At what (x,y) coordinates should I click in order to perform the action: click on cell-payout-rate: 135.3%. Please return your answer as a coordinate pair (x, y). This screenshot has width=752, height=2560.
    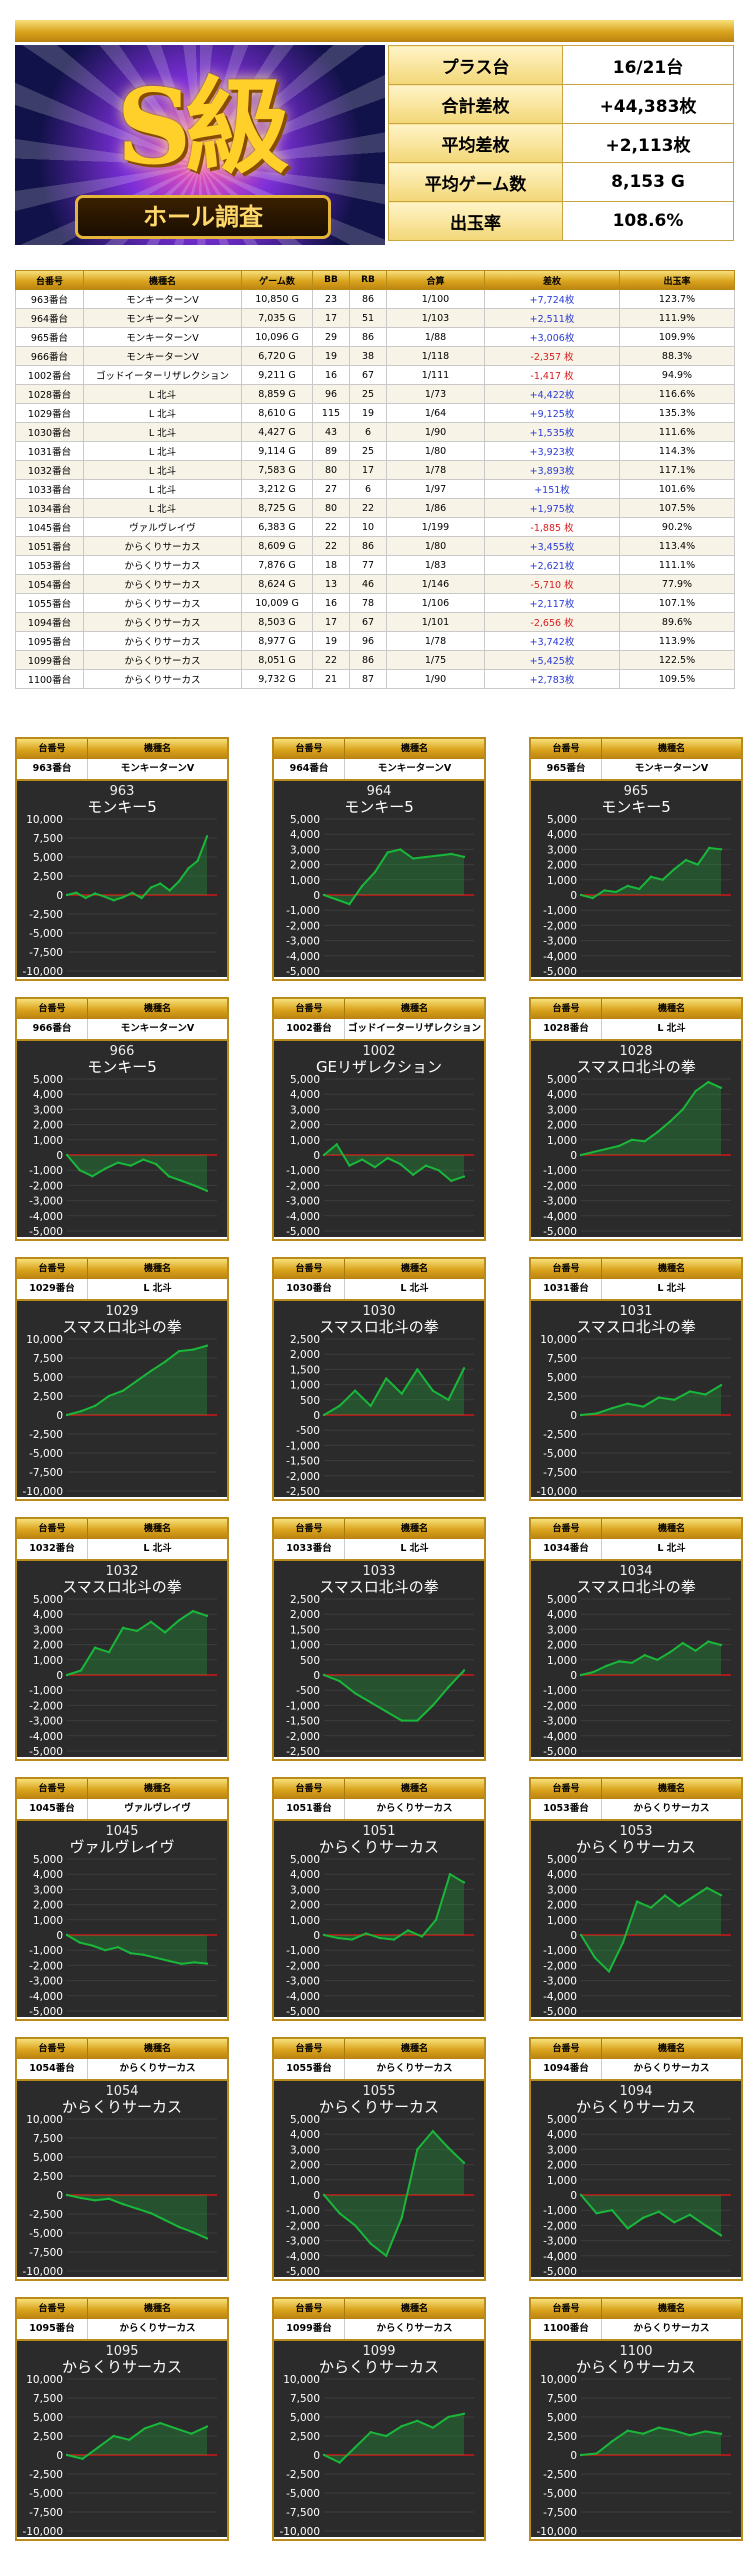
    Looking at the image, I should click on (677, 413).